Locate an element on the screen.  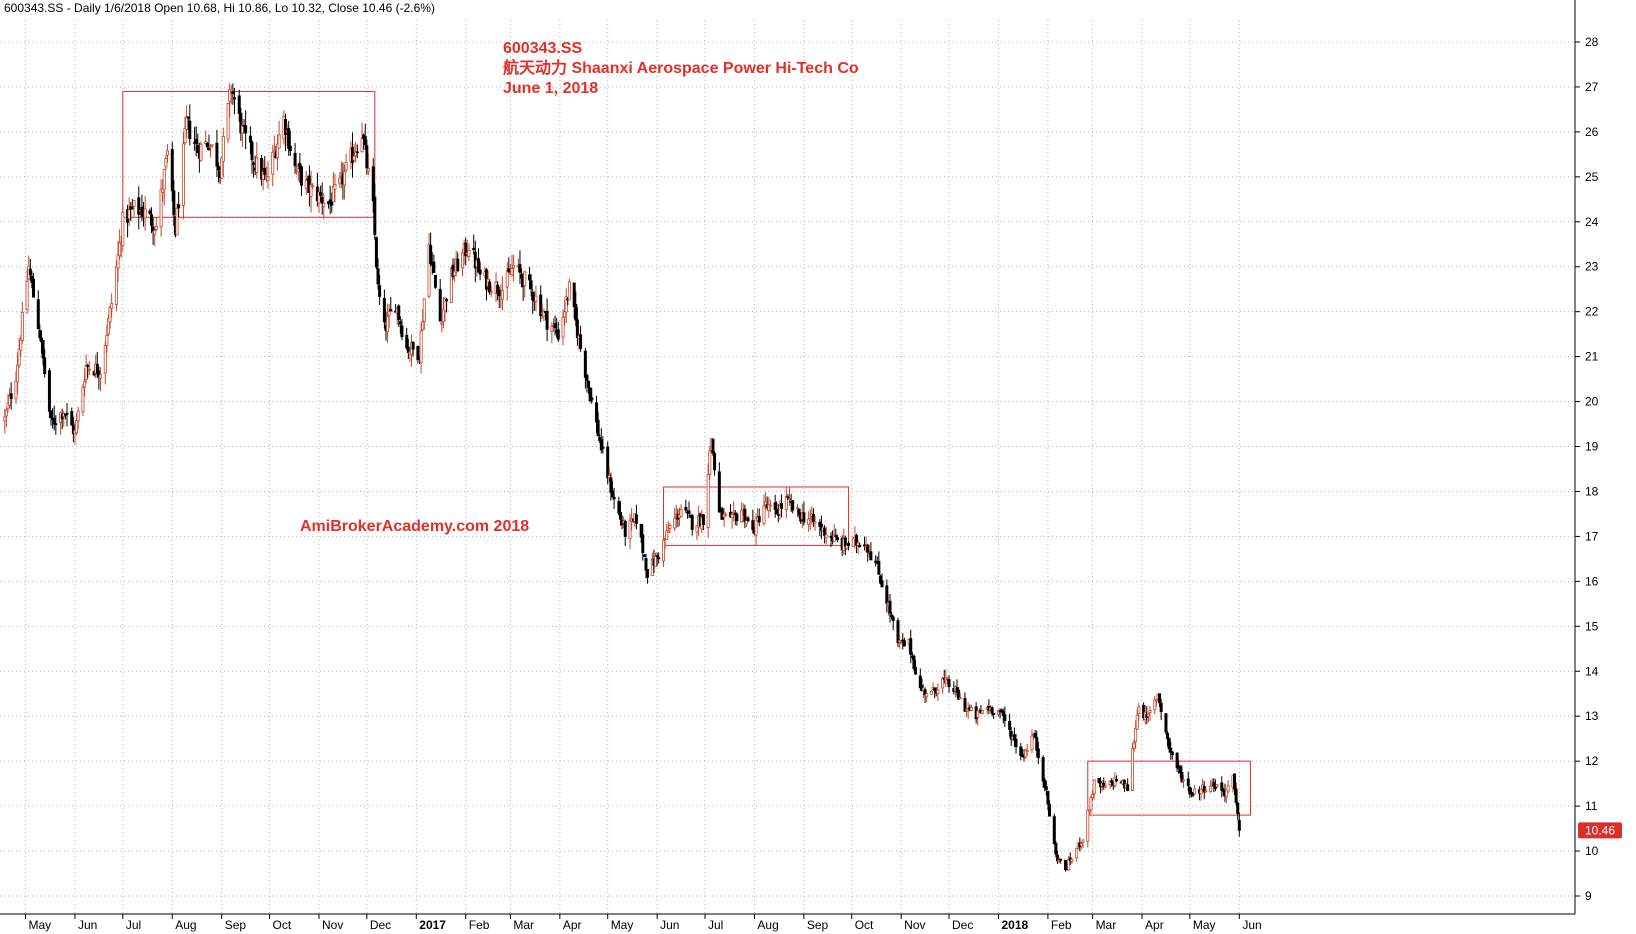
x-tick-label: Oct is located at coordinates (864, 925).